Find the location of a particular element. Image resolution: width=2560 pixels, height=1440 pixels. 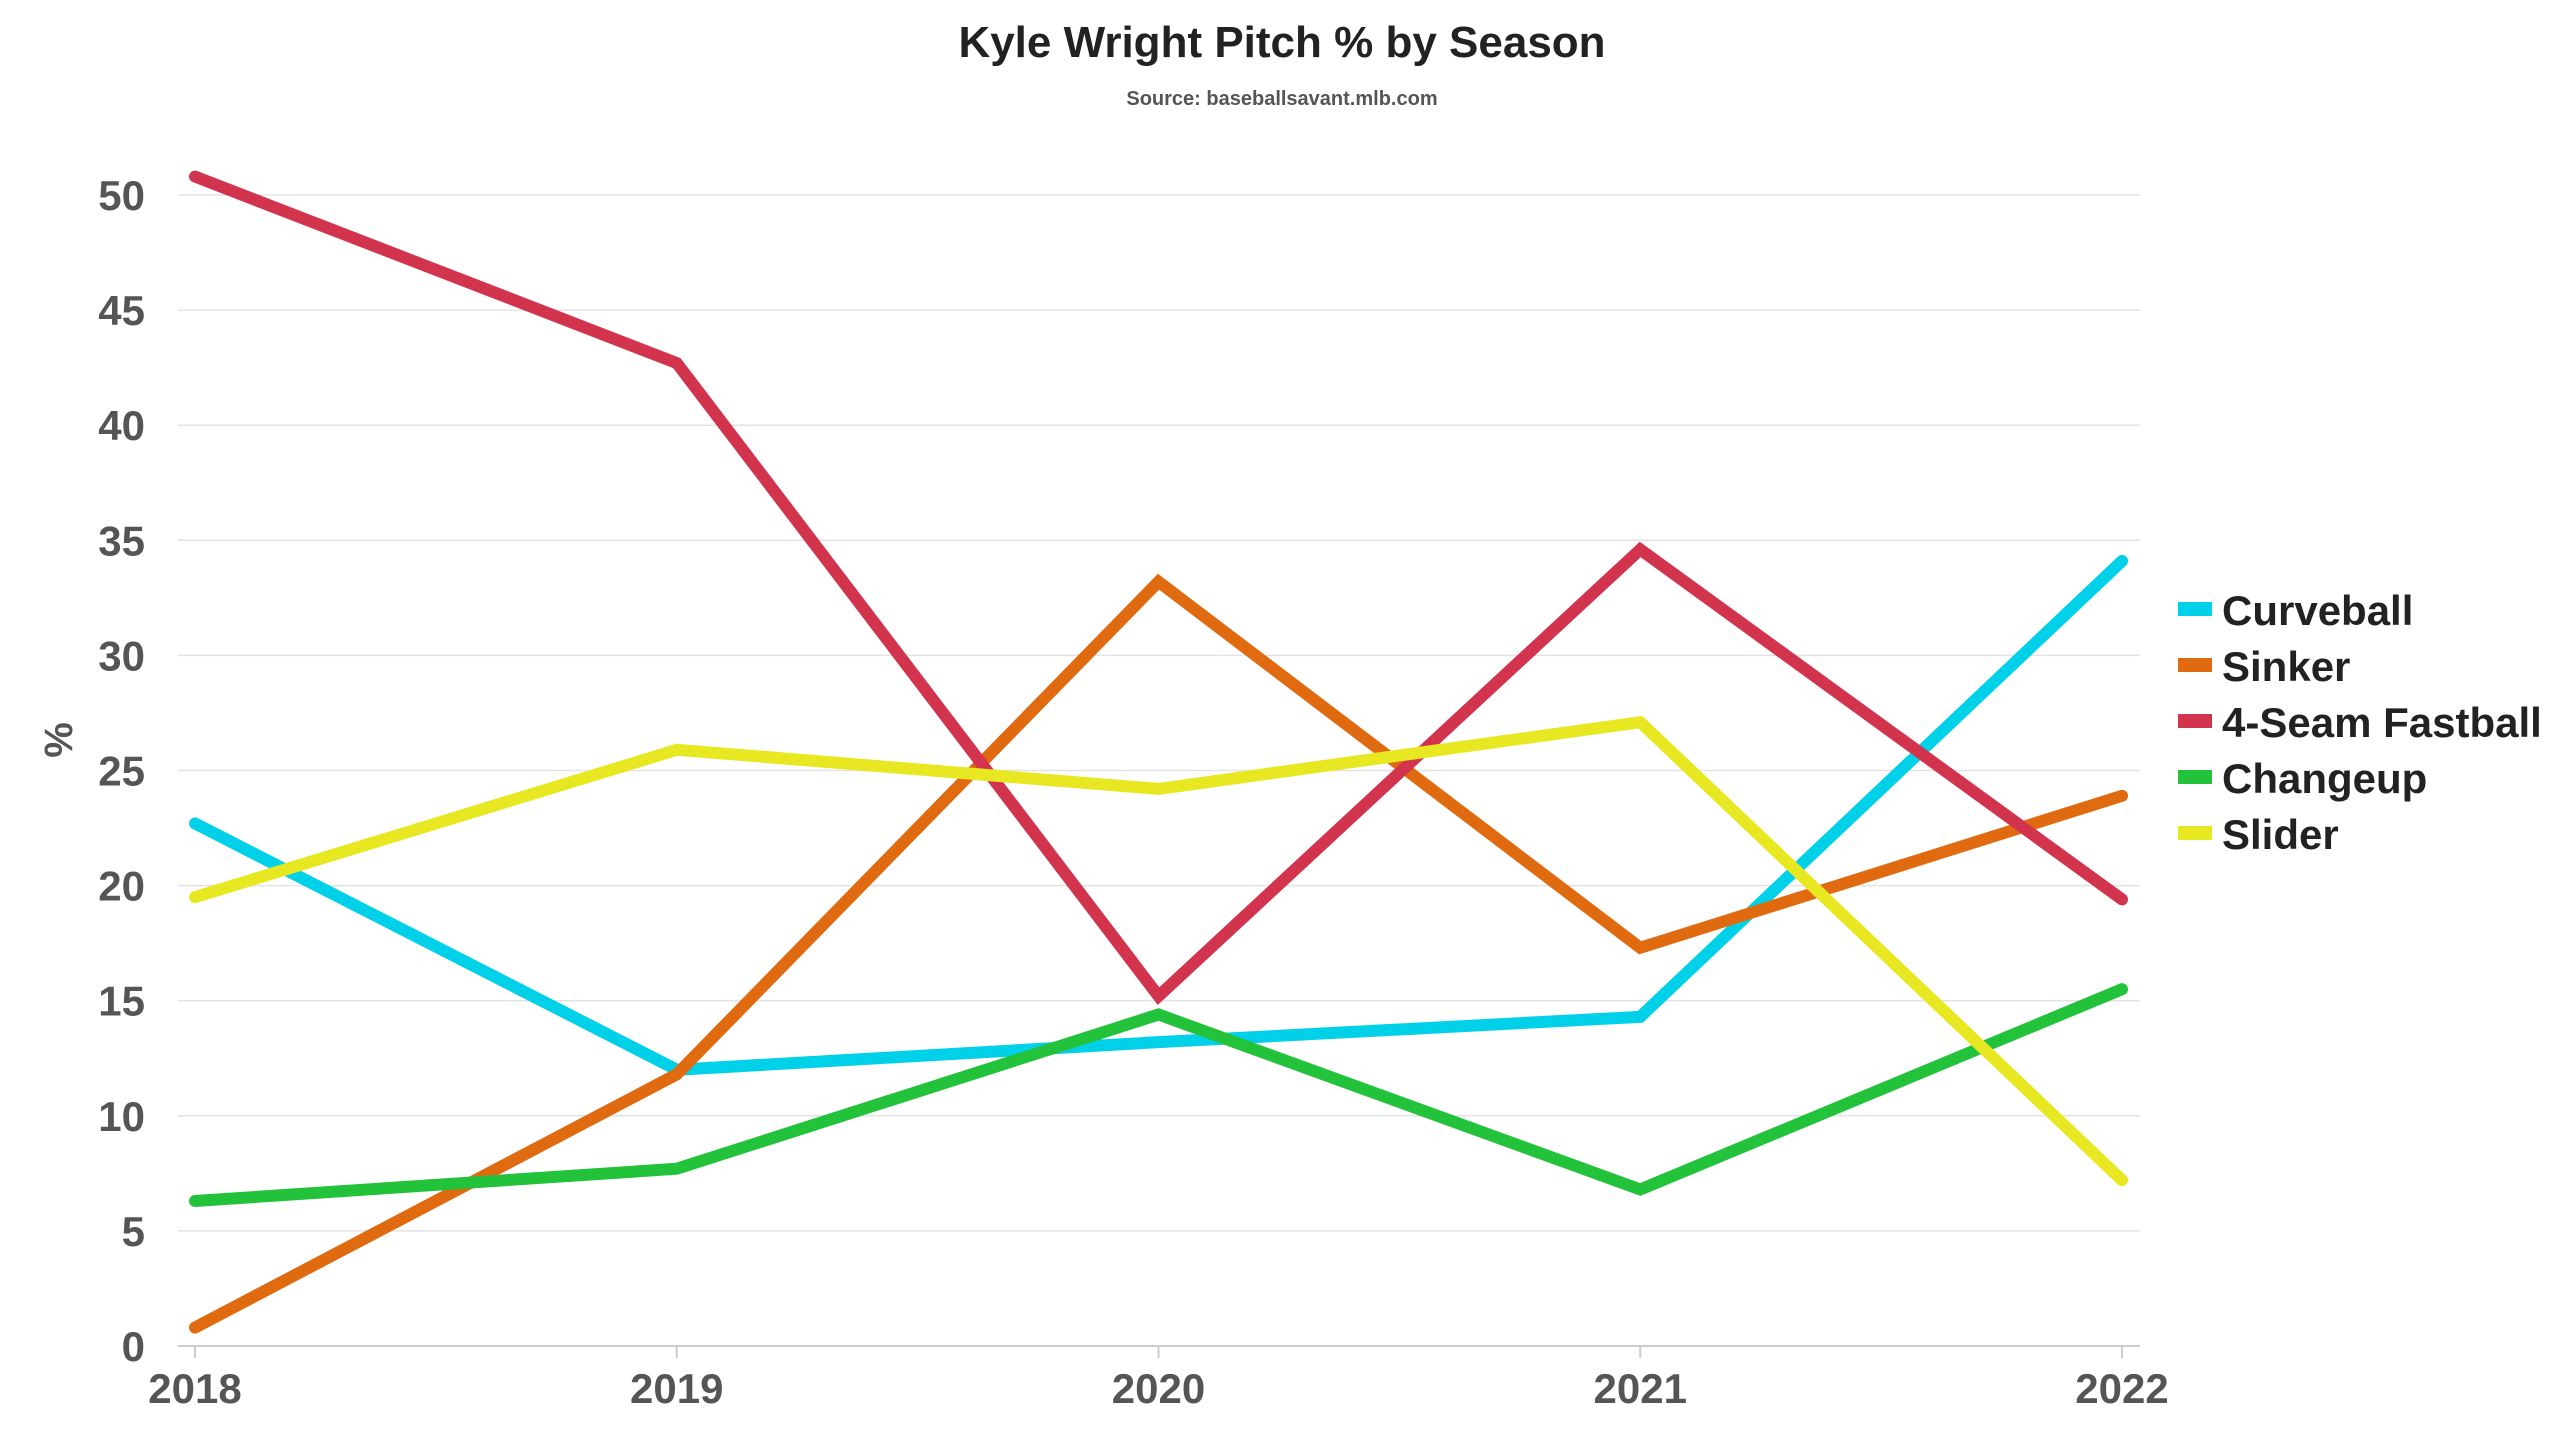

legend-swatch-changeup is located at coordinates (2195, 777).